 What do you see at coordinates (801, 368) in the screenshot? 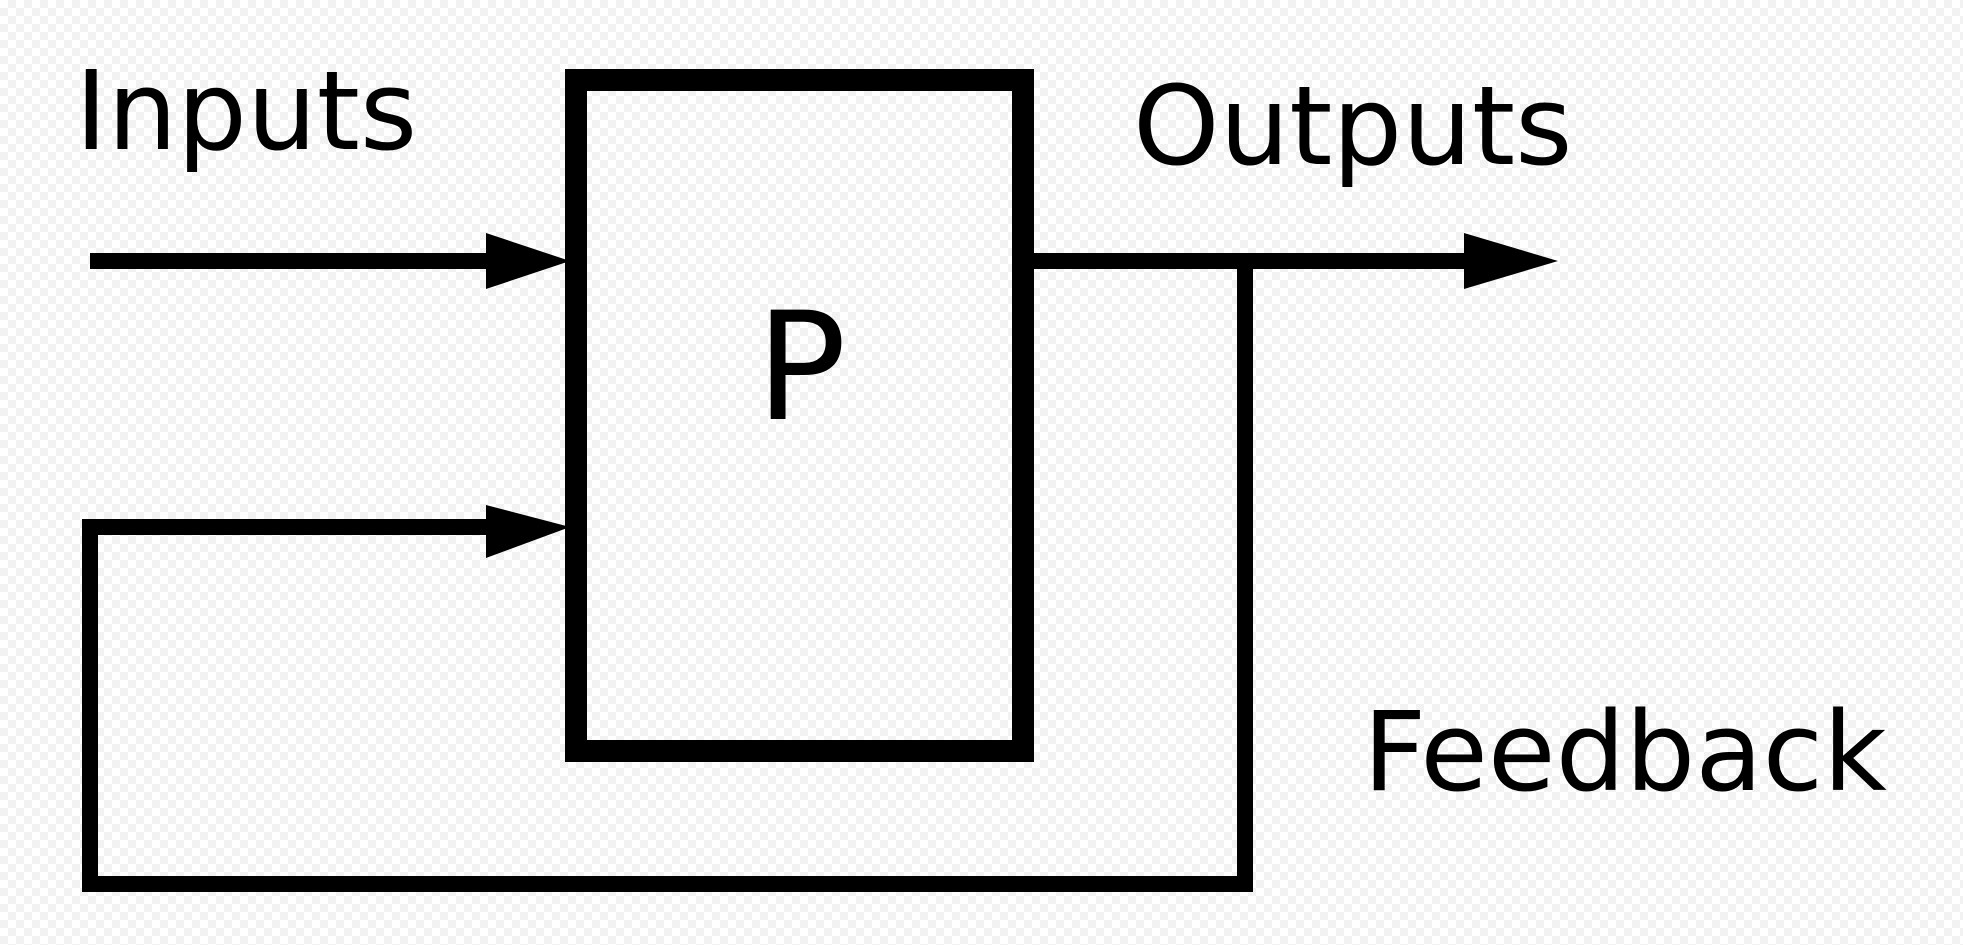
I see `process-label: P` at bounding box center [801, 368].